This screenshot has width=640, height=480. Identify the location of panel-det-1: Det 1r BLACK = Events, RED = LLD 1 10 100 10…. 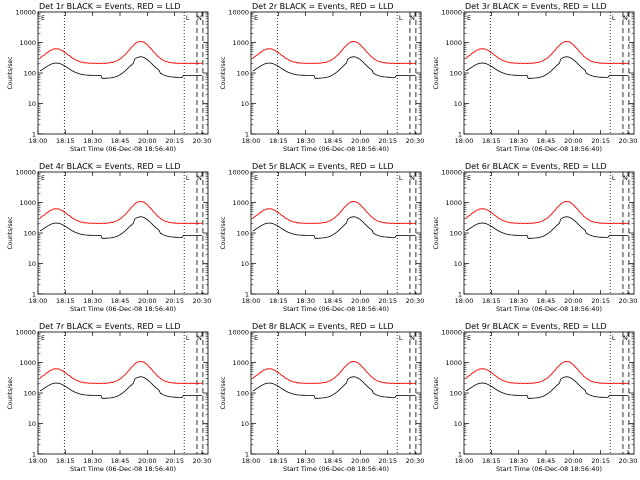
(109, 77).